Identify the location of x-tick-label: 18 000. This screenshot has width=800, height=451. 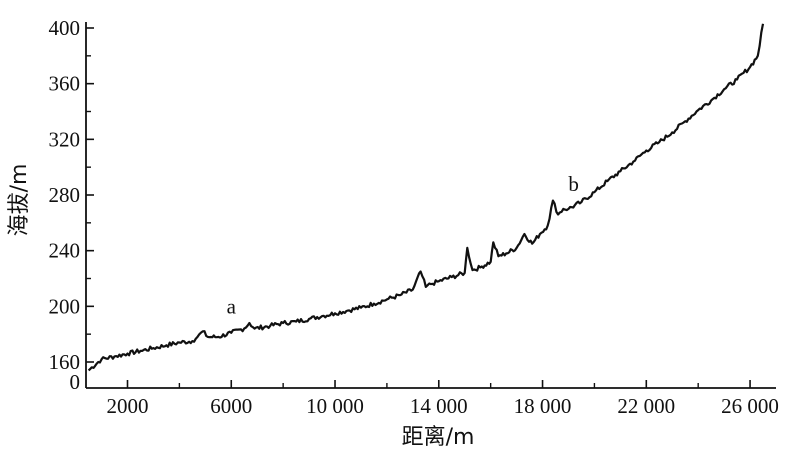
(543, 406).